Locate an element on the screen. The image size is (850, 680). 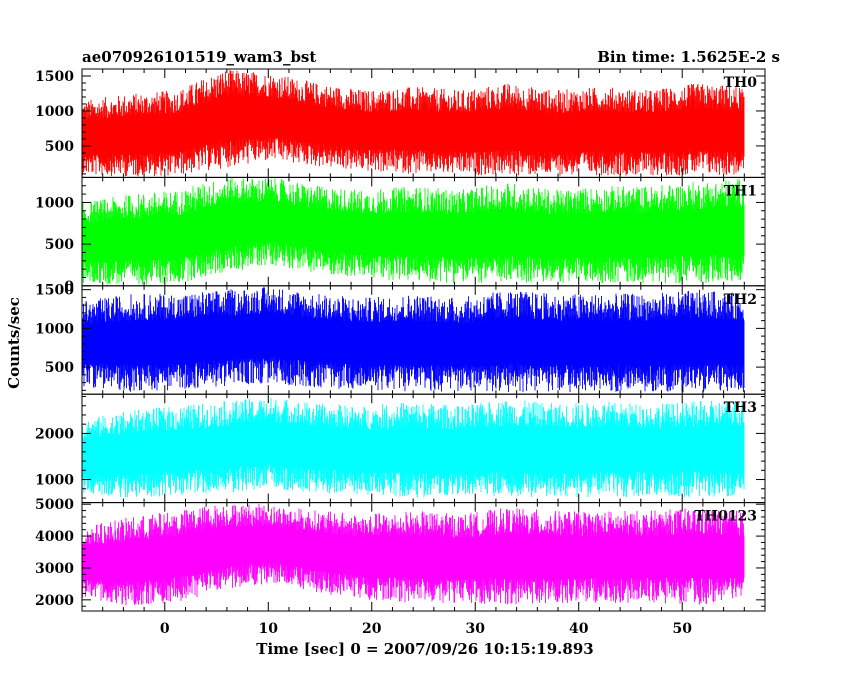
chart-title-right: Bin time: 1.5625E-2 s is located at coordinates (688, 57).